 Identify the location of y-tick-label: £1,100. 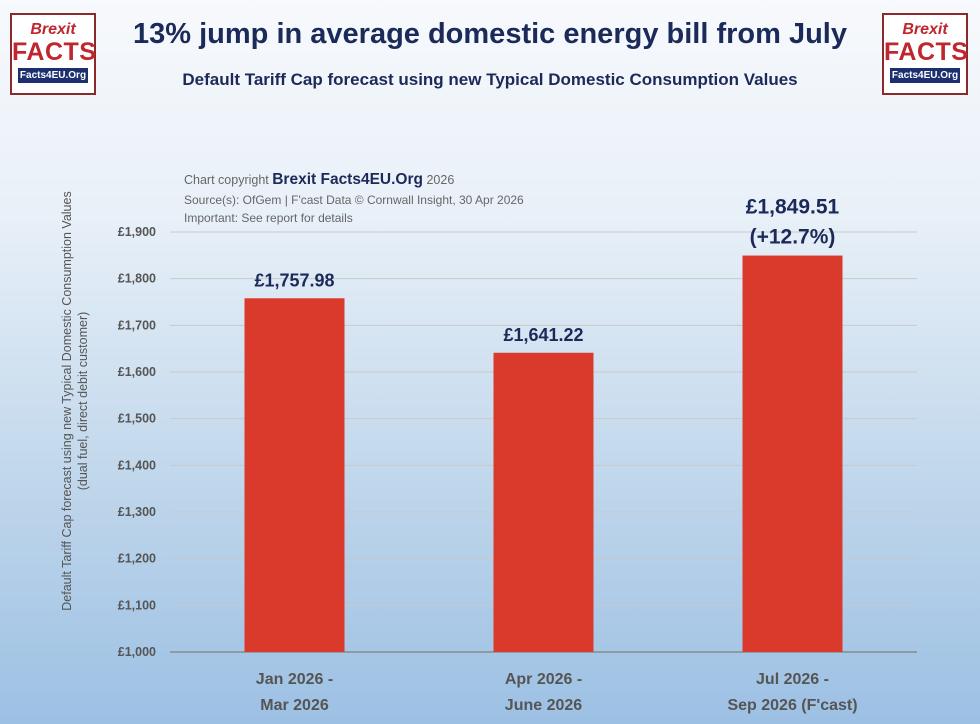
(137, 605).